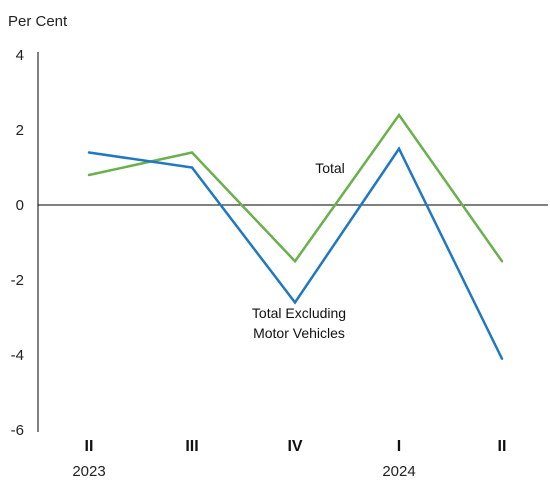  Describe the element at coordinates (398, 471) in the screenshot. I see `x-year-label: 2024` at that location.